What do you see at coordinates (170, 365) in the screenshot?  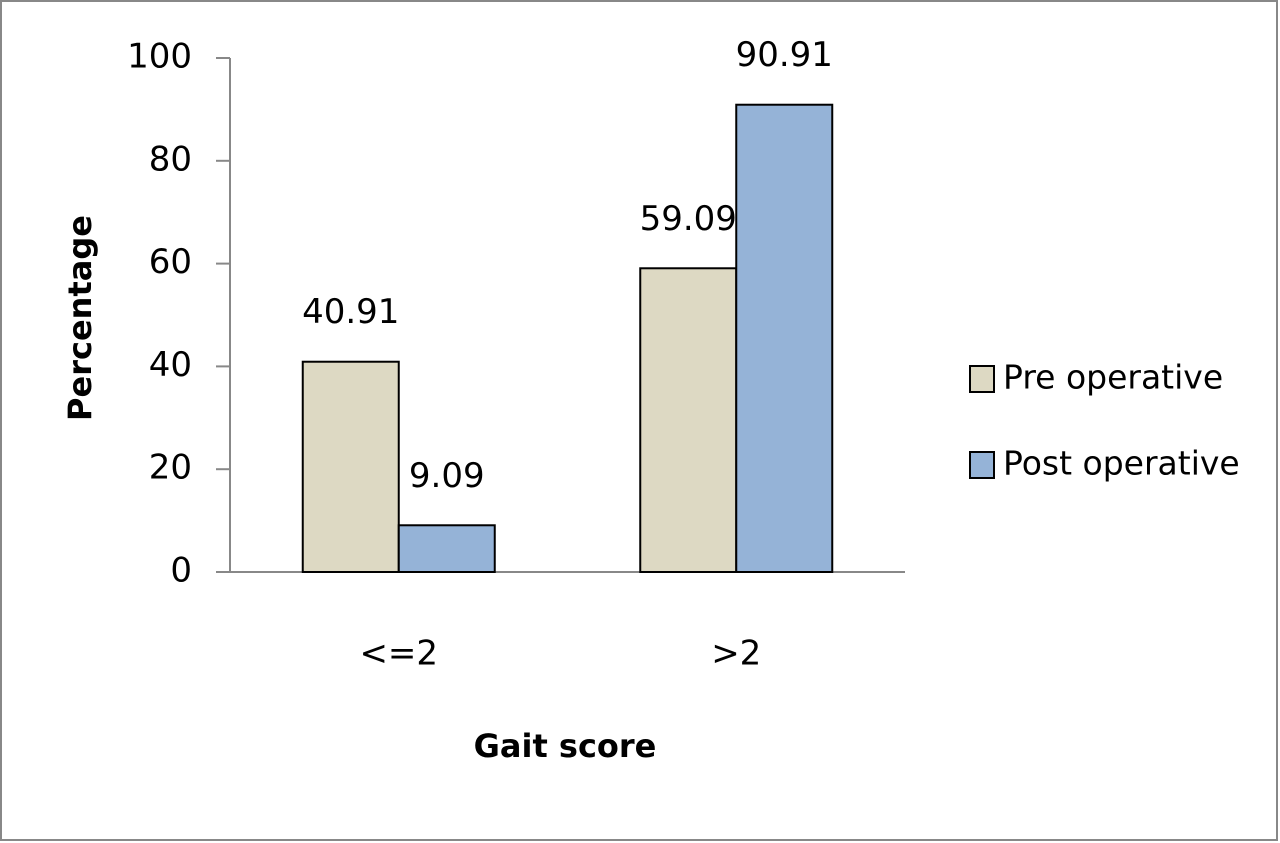 I see `y-tick-label: 40` at bounding box center [170, 365].